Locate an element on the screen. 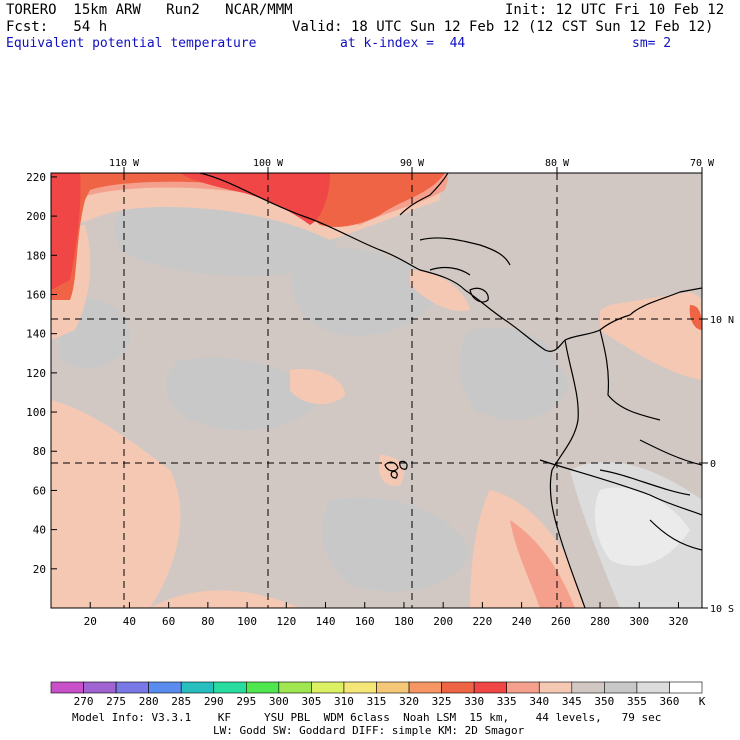 The width and height of the screenshot is (740, 740). andes-white is located at coordinates (642, 526).